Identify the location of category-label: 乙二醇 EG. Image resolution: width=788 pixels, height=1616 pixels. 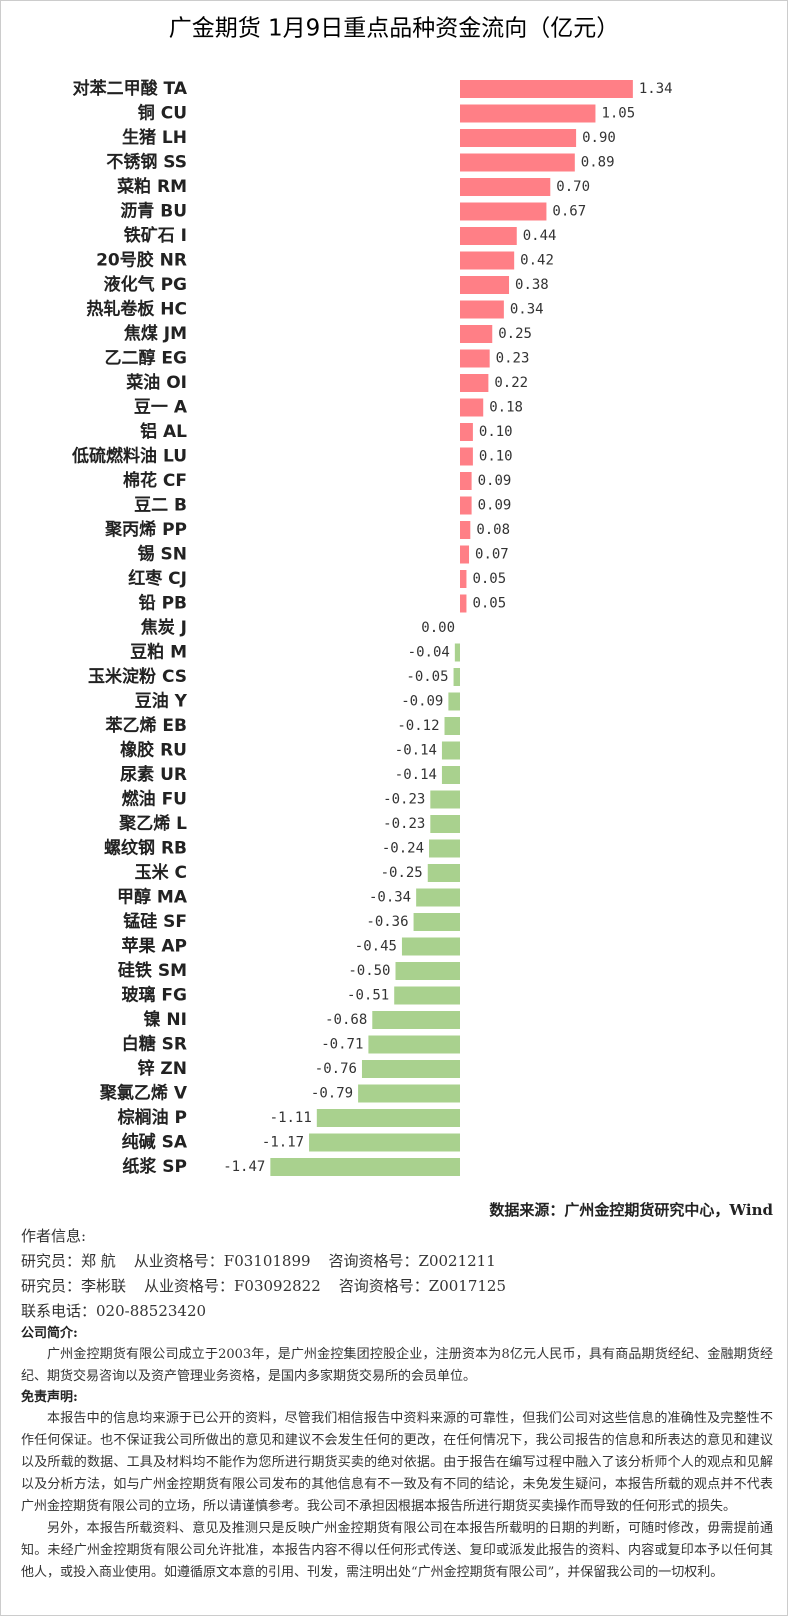
(146, 358).